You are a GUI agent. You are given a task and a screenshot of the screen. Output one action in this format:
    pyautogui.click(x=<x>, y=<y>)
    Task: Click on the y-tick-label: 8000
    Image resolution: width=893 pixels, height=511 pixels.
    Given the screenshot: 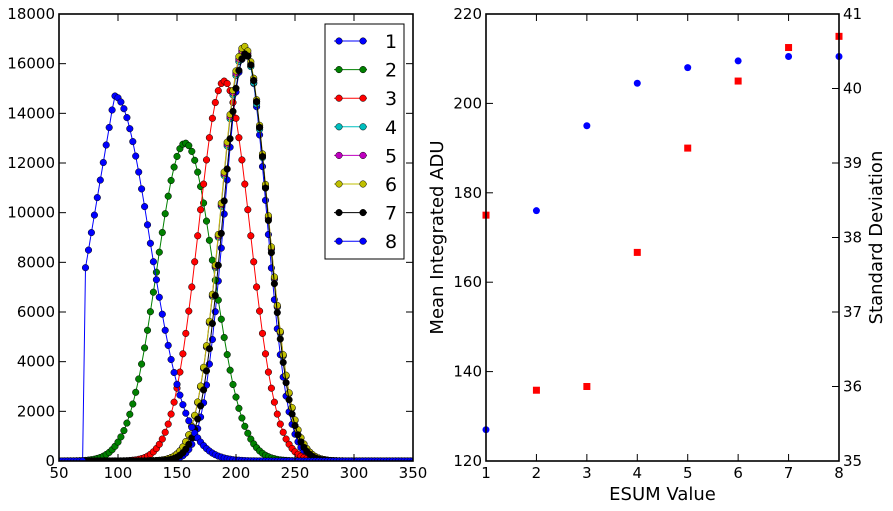 What is the action you would take?
    pyautogui.click(x=36, y=262)
    